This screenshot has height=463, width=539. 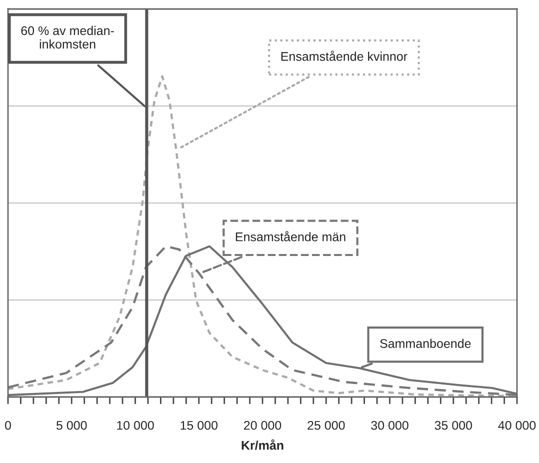 What do you see at coordinates (67, 37) in the screenshot?
I see `ref-line-label: 60 % av median- inkomsten` at bounding box center [67, 37].